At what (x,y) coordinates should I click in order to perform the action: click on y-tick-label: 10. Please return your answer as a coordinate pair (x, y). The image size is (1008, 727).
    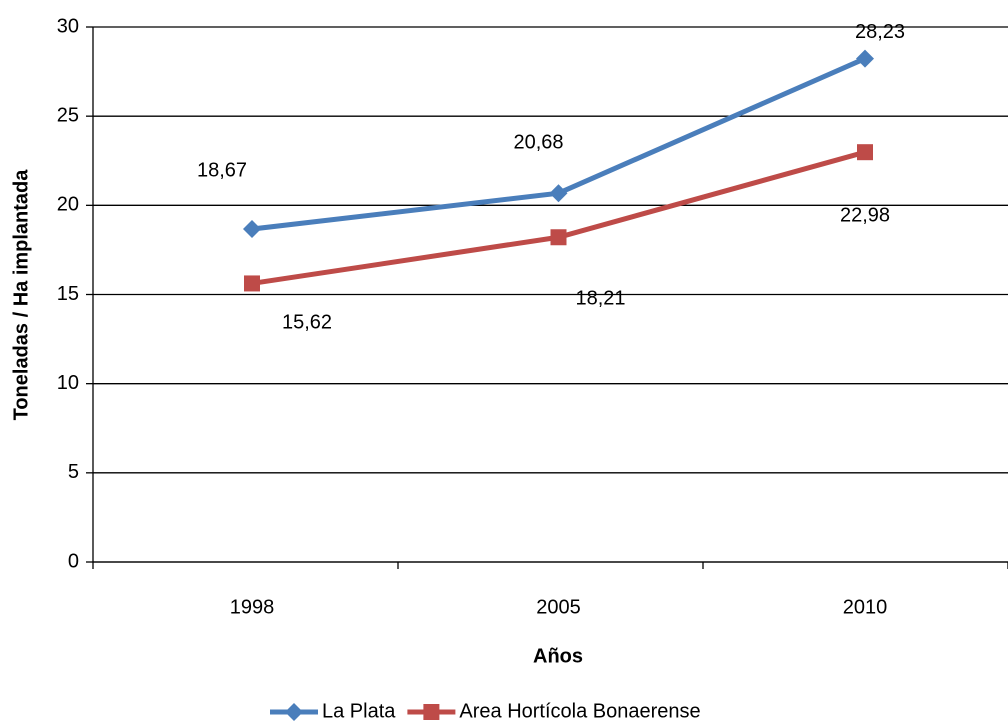
    Looking at the image, I should click on (68, 383).